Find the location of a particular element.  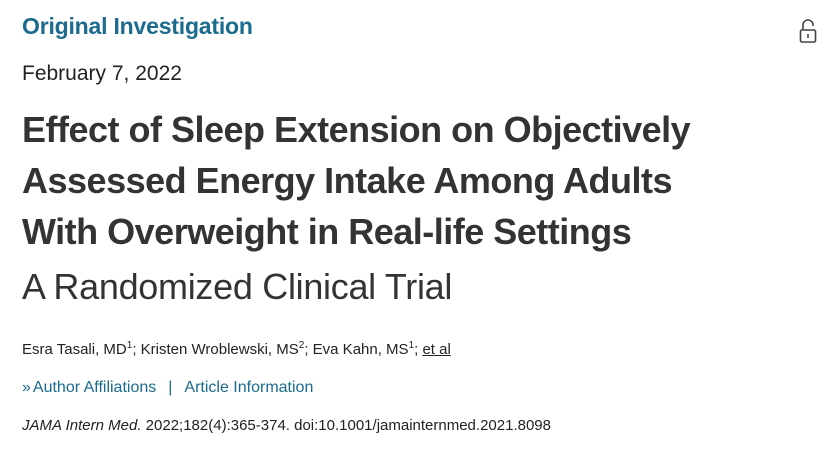

title-line: With Overweight in Real-life Settings is located at coordinates (327, 231).